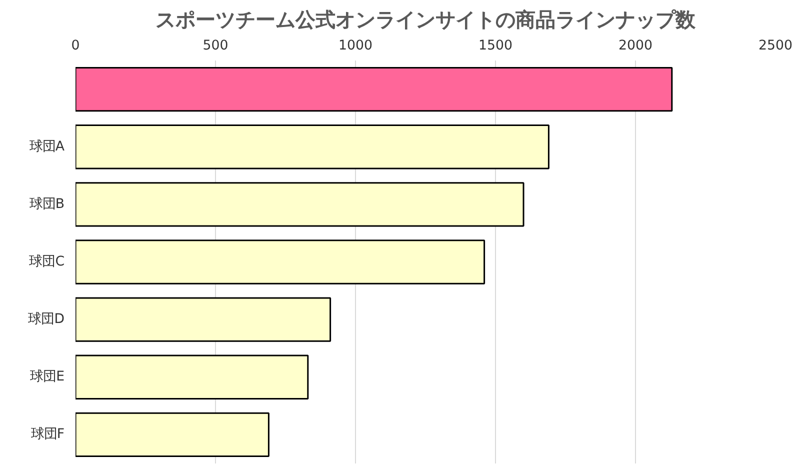  I want to click on x-tick-label: 2000, so click(635, 46).